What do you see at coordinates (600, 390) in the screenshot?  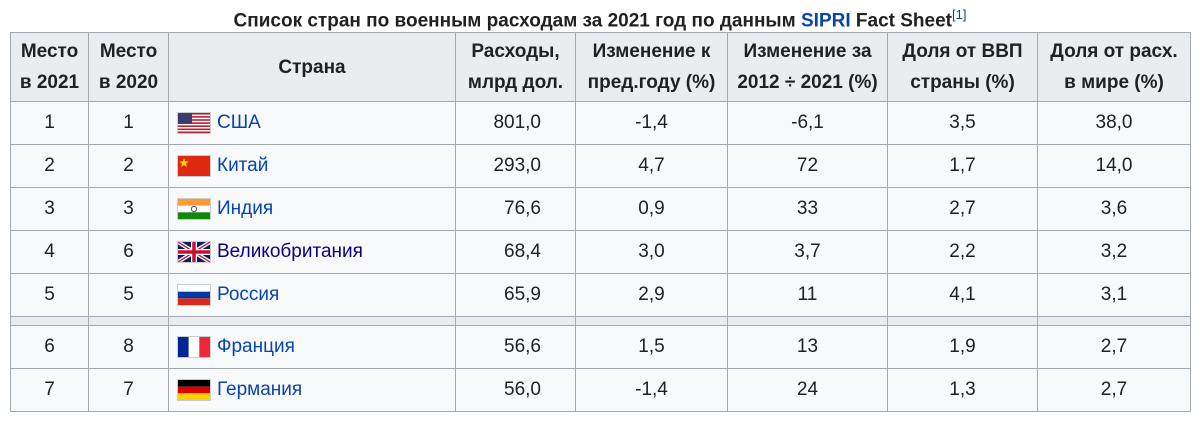 I see `table-row: 7 7 Германия 56,0 -1,4 24 1,3 2,7` at bounding box center [600, 390].